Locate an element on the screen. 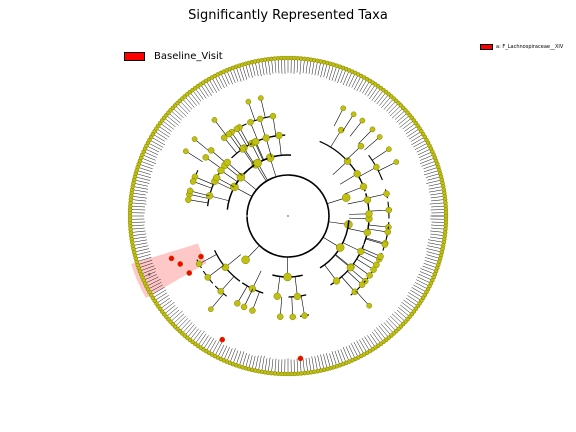 The width and height of the screenshot is (576, 432). clade-node-l0 is located at coordinates (241, 177).